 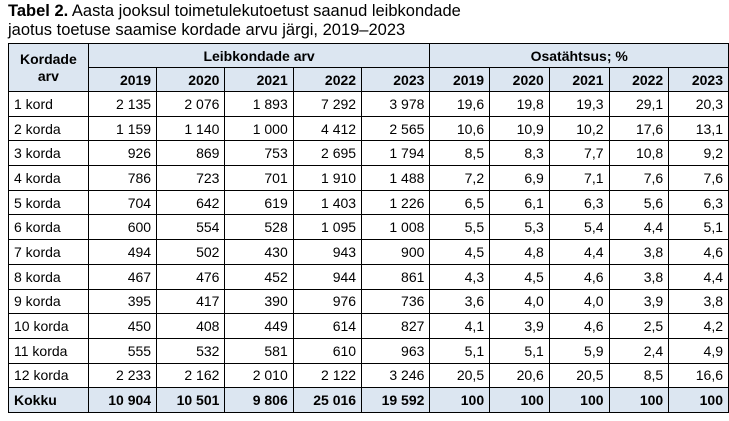 What do you see at coordinates (396, 326) in the screenshot?
I see `cell: 827` at bounding box center [396, 326].